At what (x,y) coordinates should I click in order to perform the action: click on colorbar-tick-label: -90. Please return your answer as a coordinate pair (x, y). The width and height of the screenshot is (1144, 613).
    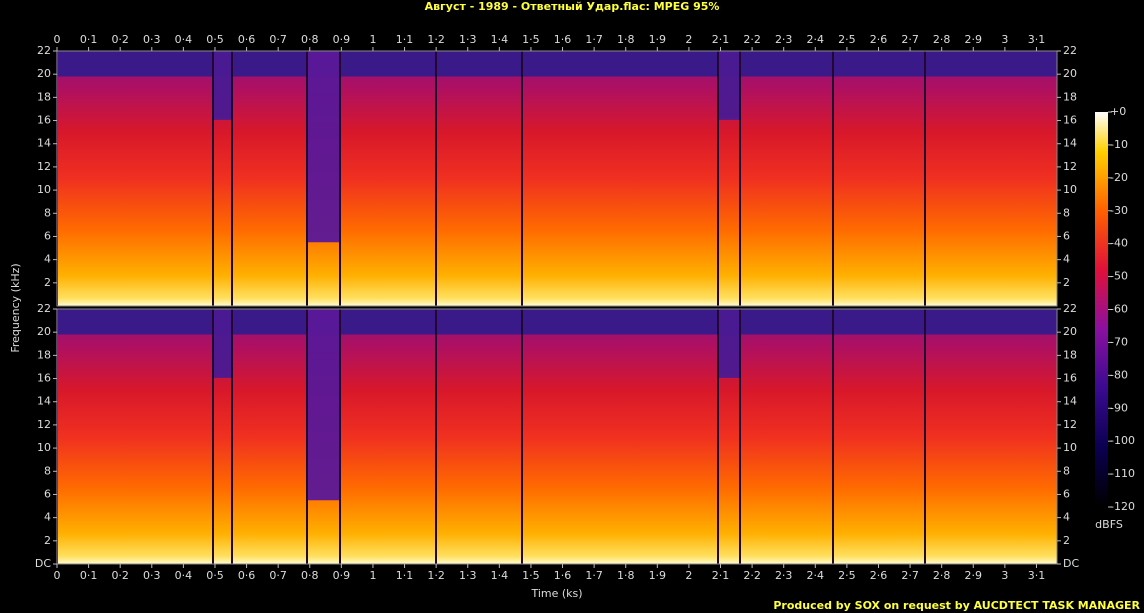
    Looking at the image, I should click on (1119, 407).